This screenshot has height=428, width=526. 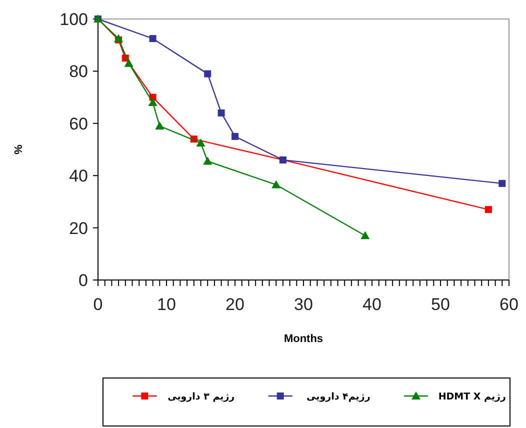 What do you see at coordinates (372, 304) in the screenshot?
I see `x-tick-label: 40` at bounding box center [372, 304].